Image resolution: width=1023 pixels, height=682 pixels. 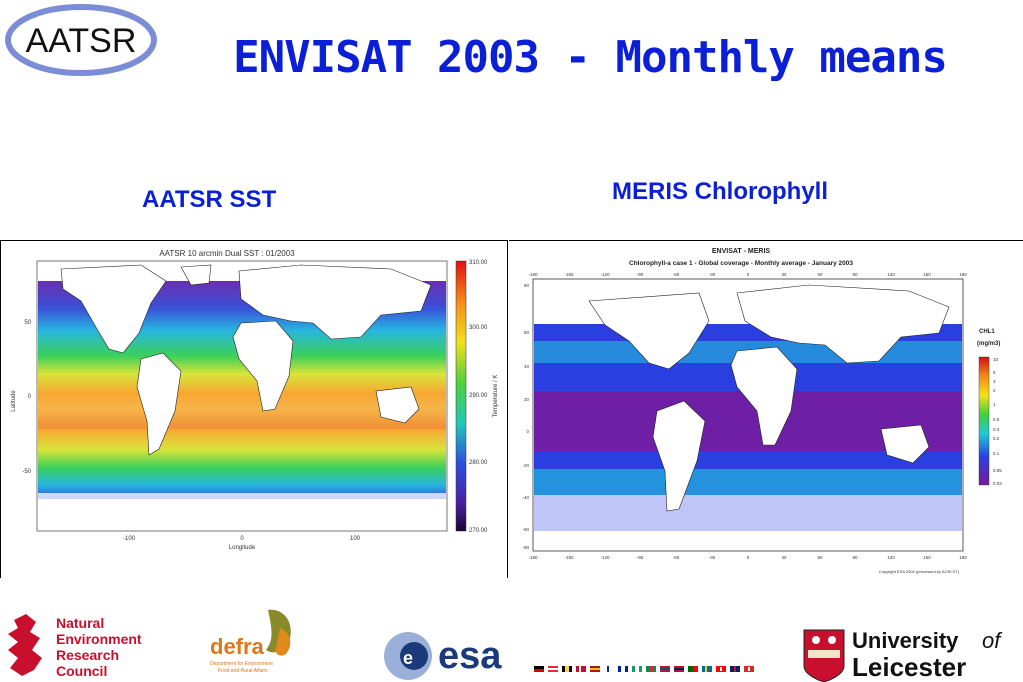 What do you see at coordinates (996, 429) in the screenshot?
I see `svg-text: 0.3` at bounding box center [996, 429].